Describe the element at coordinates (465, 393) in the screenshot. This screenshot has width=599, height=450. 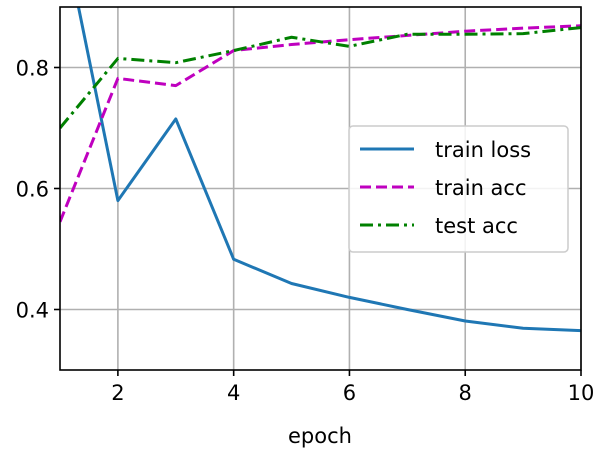
I see `x-tick-label: 8` at that location.